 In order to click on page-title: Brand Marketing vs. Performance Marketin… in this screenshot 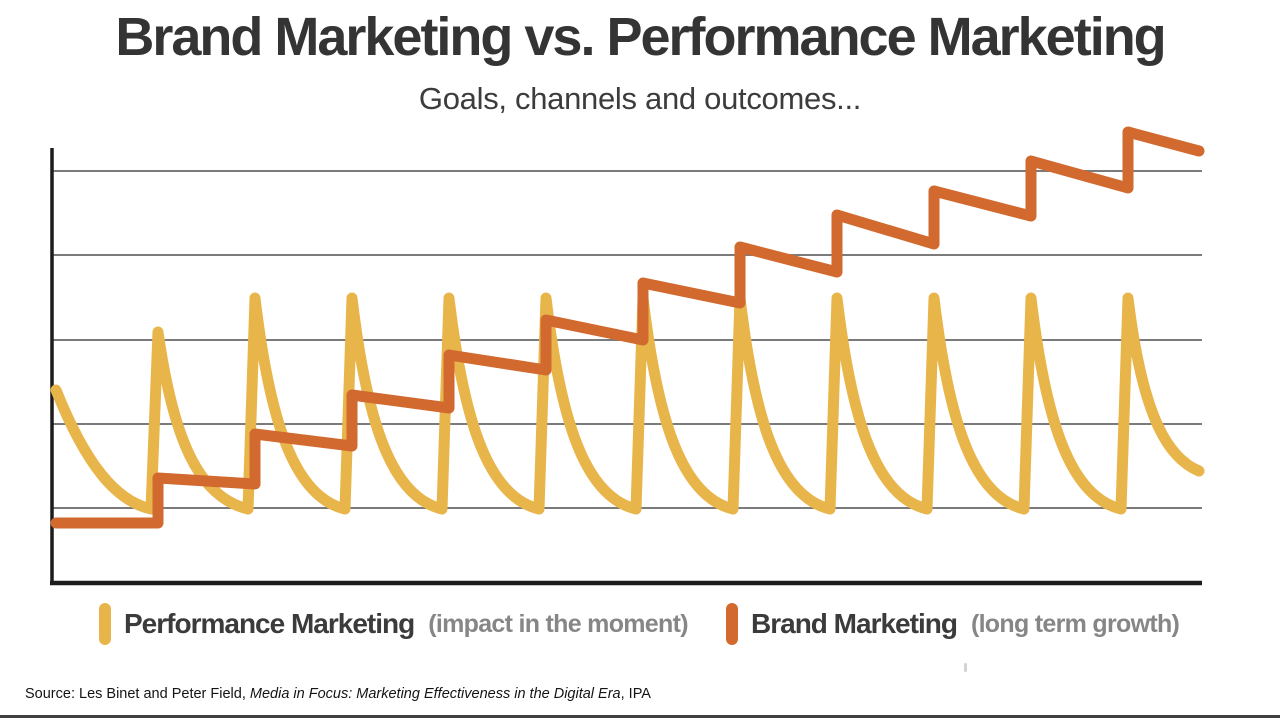, I will do `click(640, 37)`.